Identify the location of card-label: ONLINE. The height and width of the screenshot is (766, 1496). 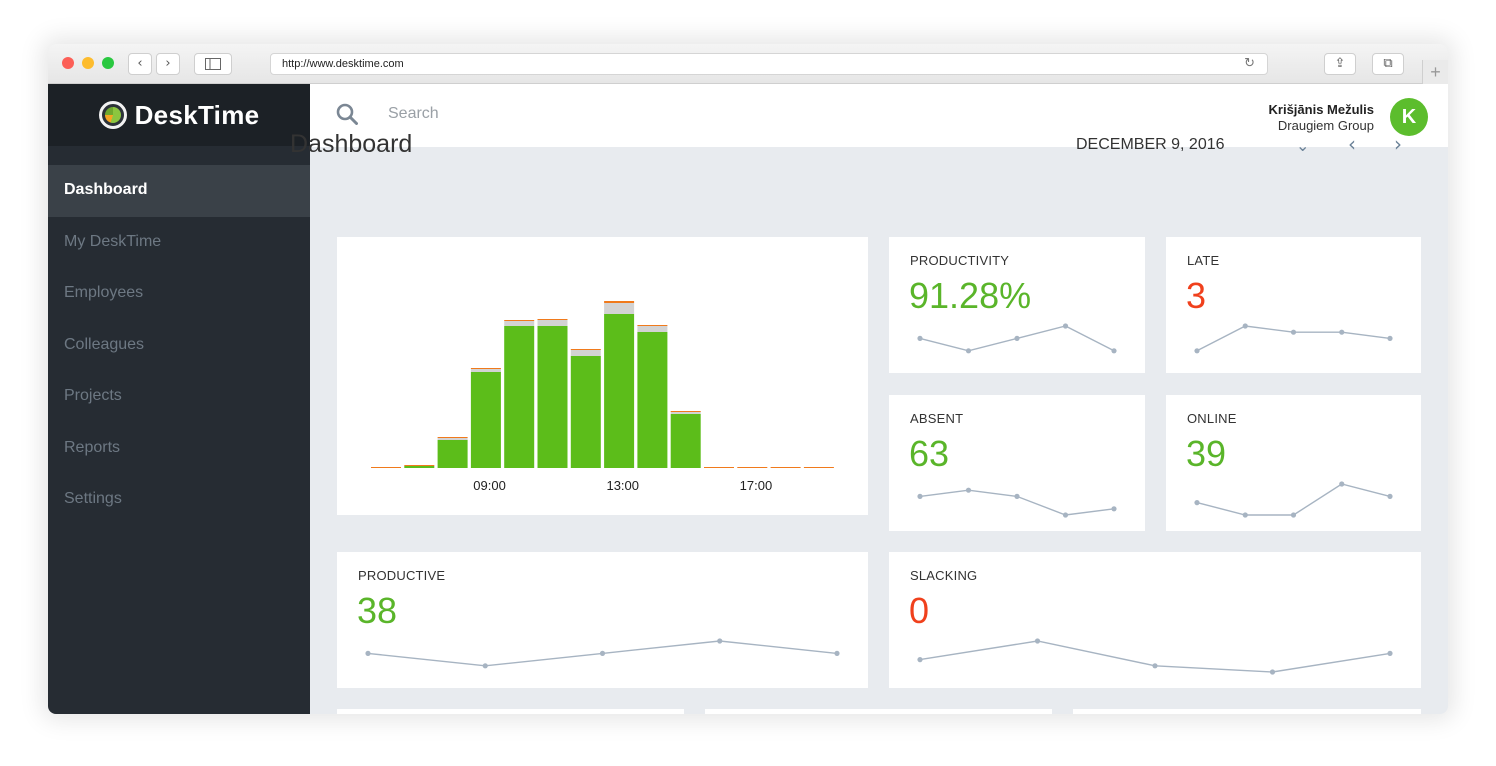
(1212, 418).